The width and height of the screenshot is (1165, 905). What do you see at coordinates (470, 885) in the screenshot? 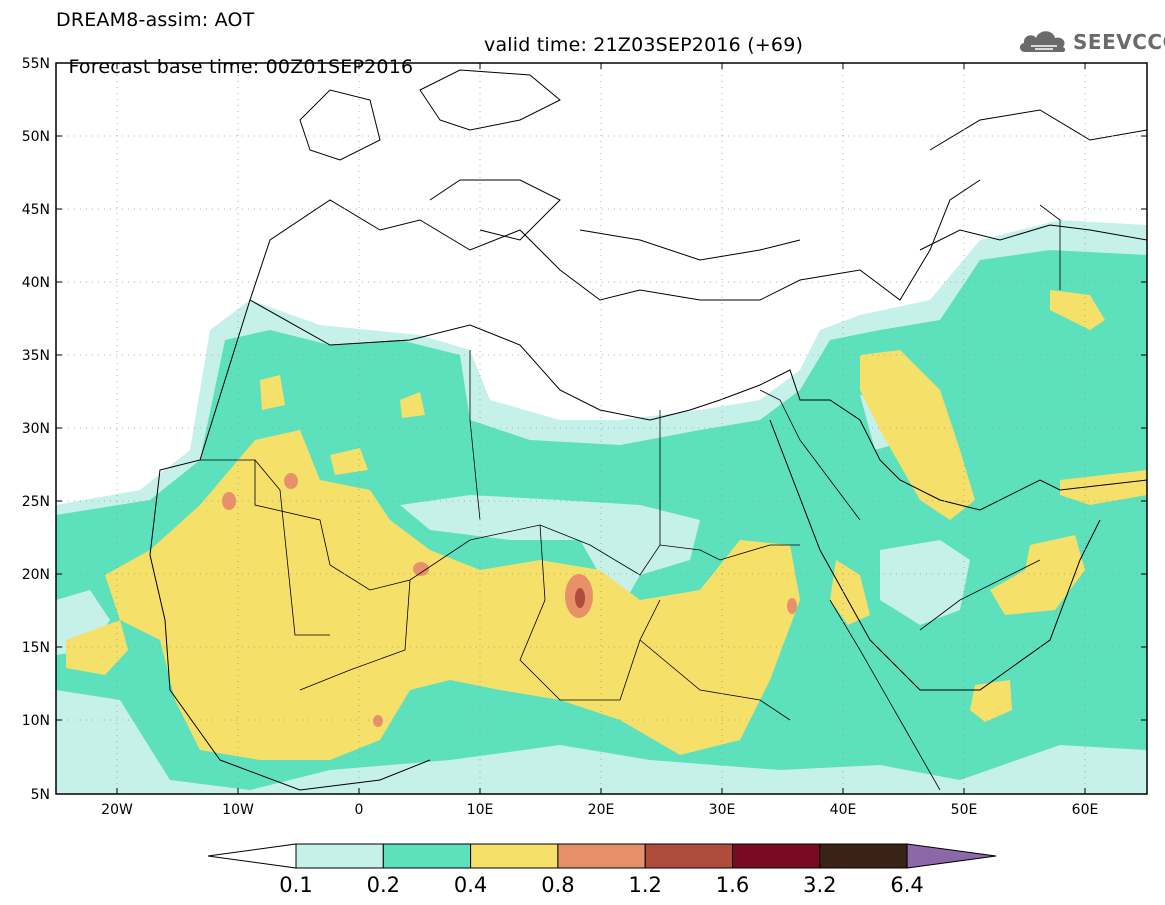
I see `colorbar-label: 0.4` at bounding box center [470, 885].